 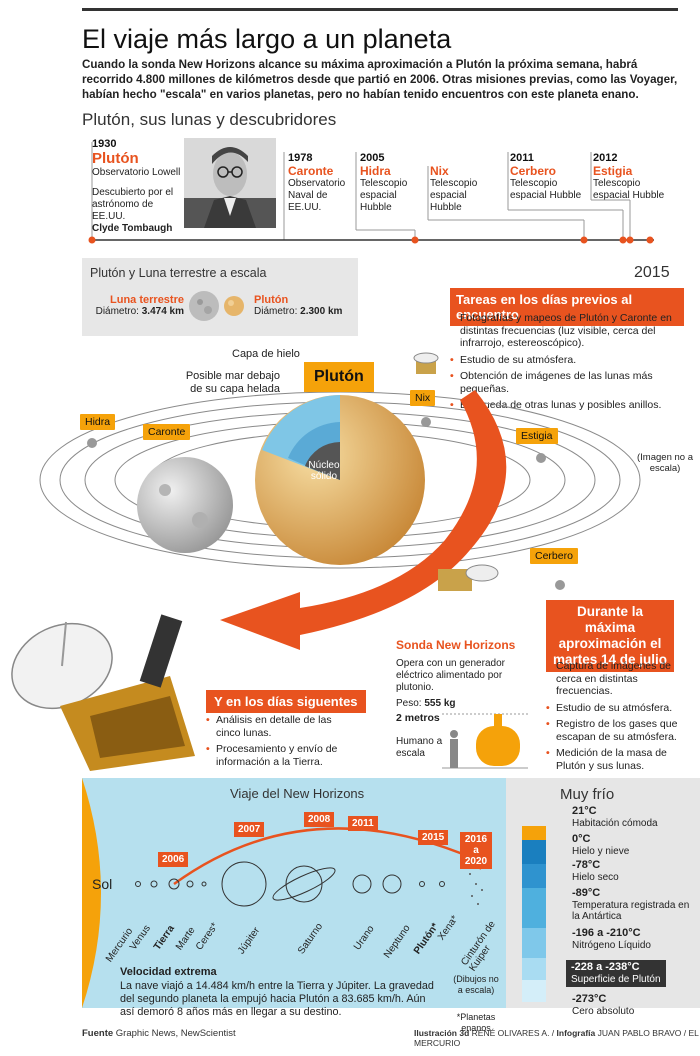 What do you see at coordinates (220, 297) in the screenshot?
I see `scale-box` at bounding box center [220, 297].